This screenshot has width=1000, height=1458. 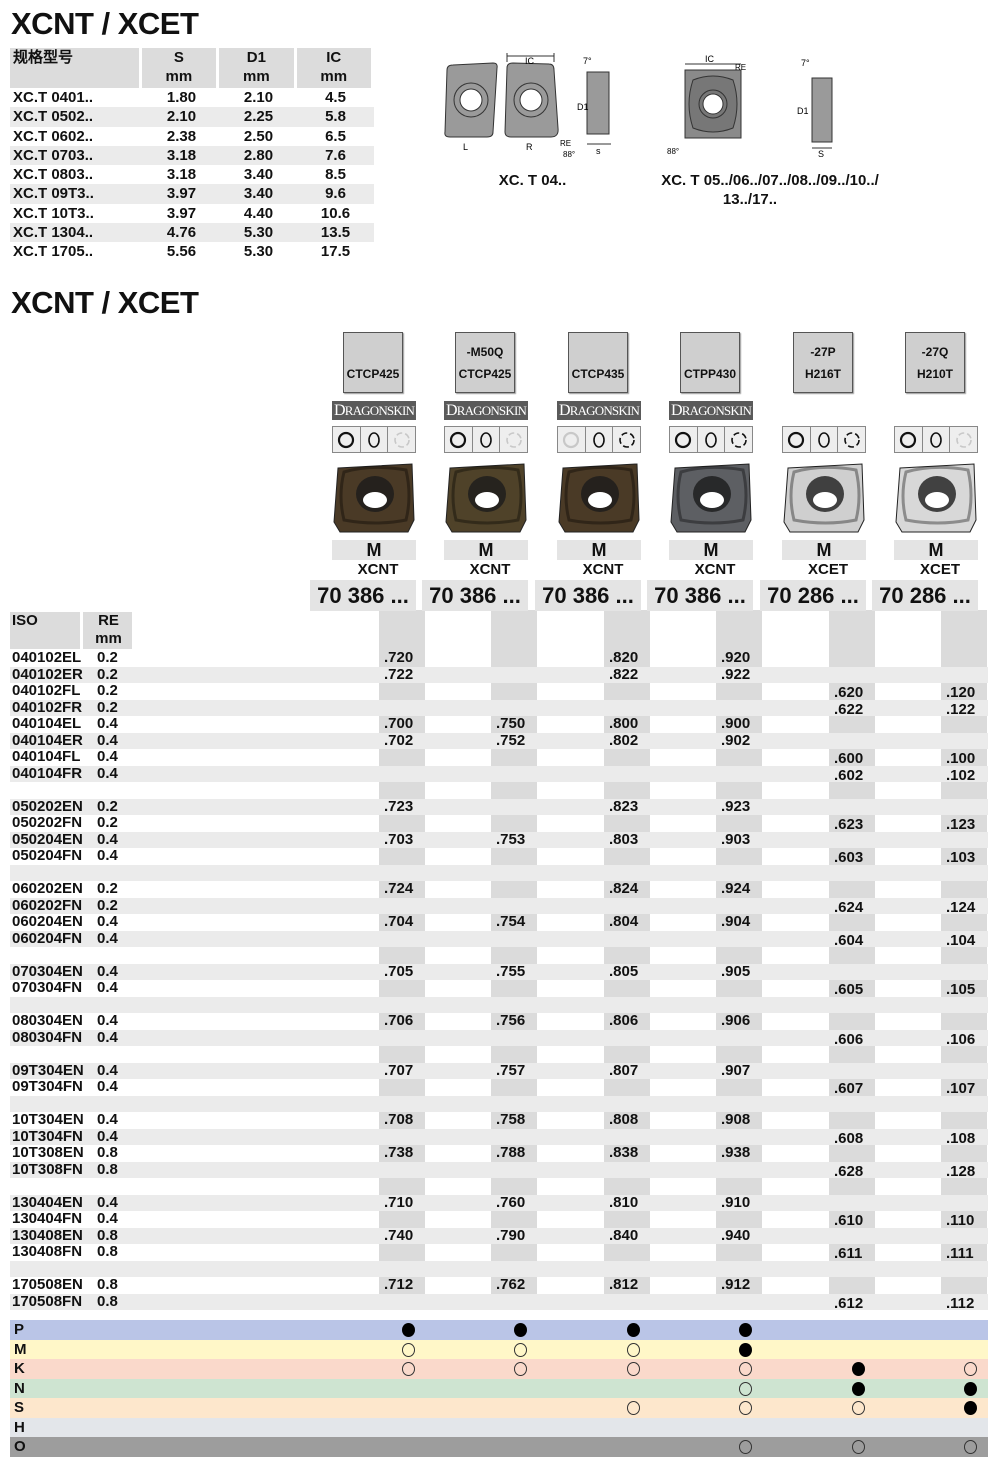 I want to click on dimensions-row: XC.T 0502.. 2.10 2.25 5.8, so click(x=192, y=117).